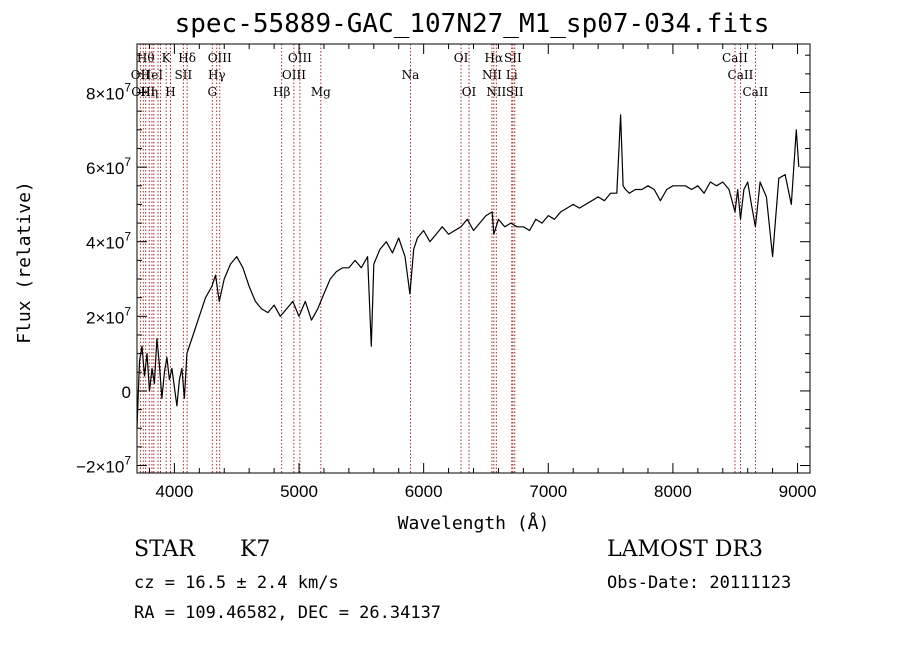 This screenshot has height=649, width=900. What do you see at coordinates (755, 92) in the screenshot?
I see `spectral-line-label-30: CaII` at bounding box center [755, 92].